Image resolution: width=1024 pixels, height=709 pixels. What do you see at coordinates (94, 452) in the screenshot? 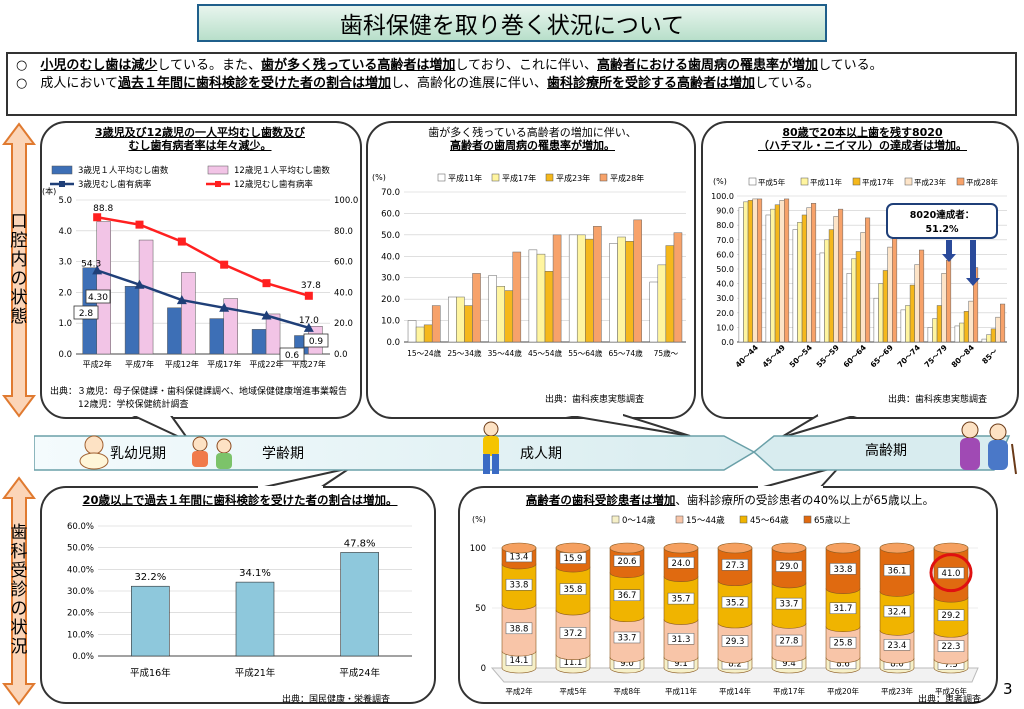
I see `baby-icon` at bounding box center [94, 452].